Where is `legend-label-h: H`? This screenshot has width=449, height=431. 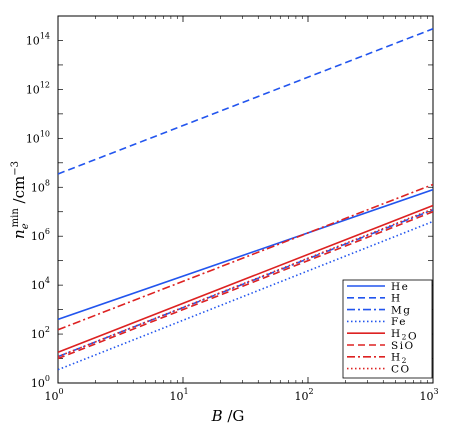 legend-label-h: H is located at coordinates (396, 299).